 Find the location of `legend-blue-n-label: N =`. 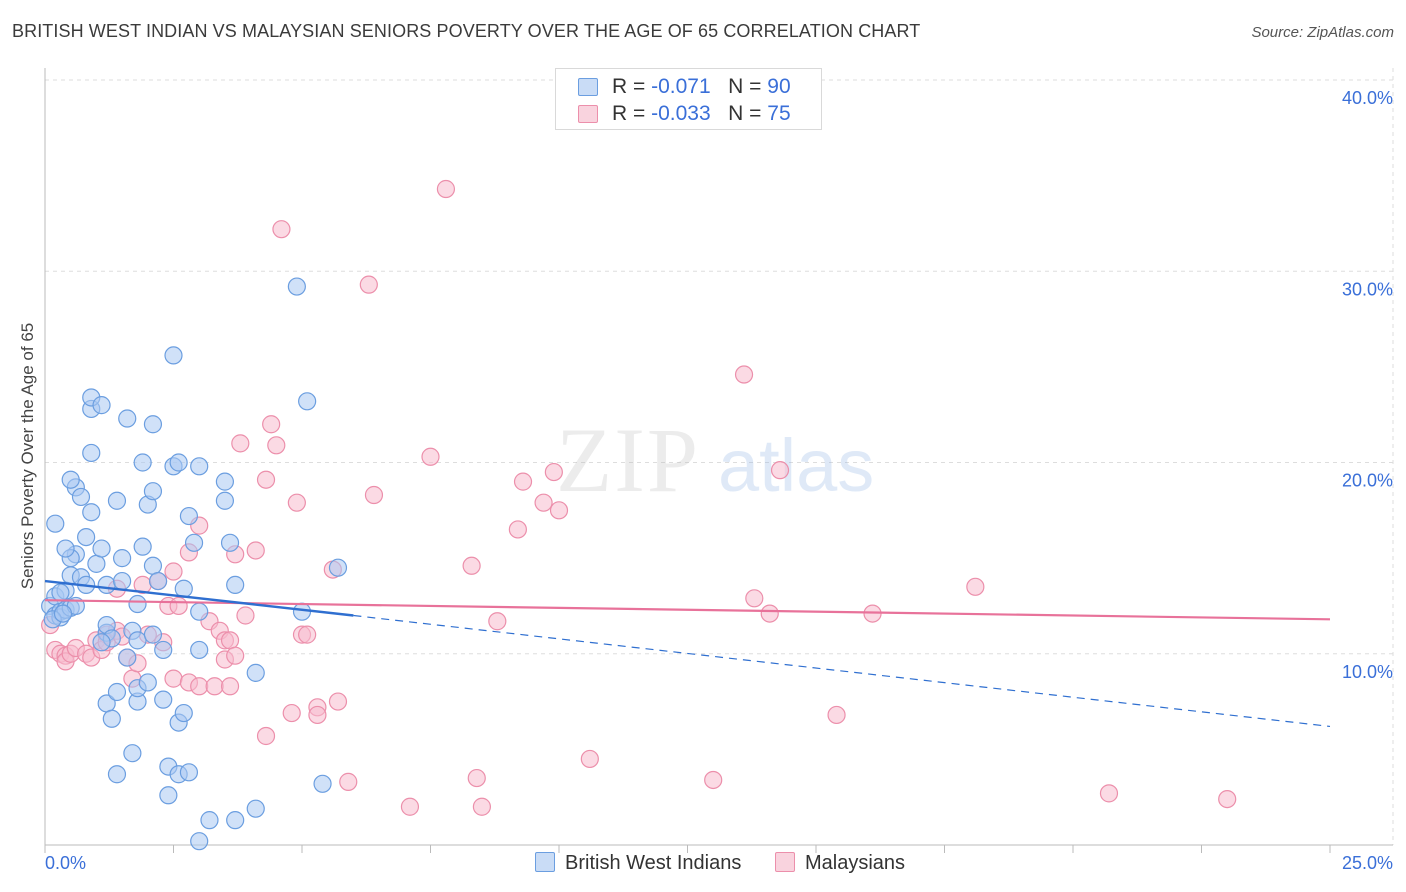

legend-blue-n-label: N = is located at coordinates (745, 86).